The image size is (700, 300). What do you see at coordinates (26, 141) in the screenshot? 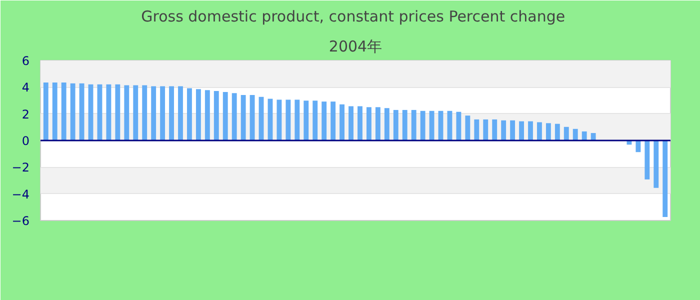
I see `y-tick-label: 0` at bounding box center [26, 141].